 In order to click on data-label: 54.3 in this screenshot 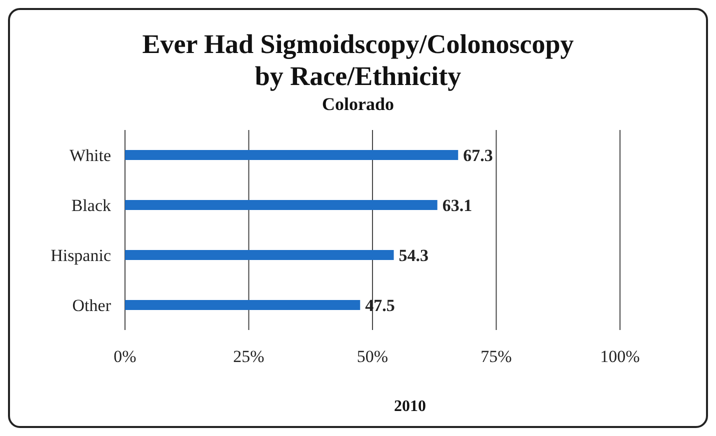, I will do `click(413, 256)`.